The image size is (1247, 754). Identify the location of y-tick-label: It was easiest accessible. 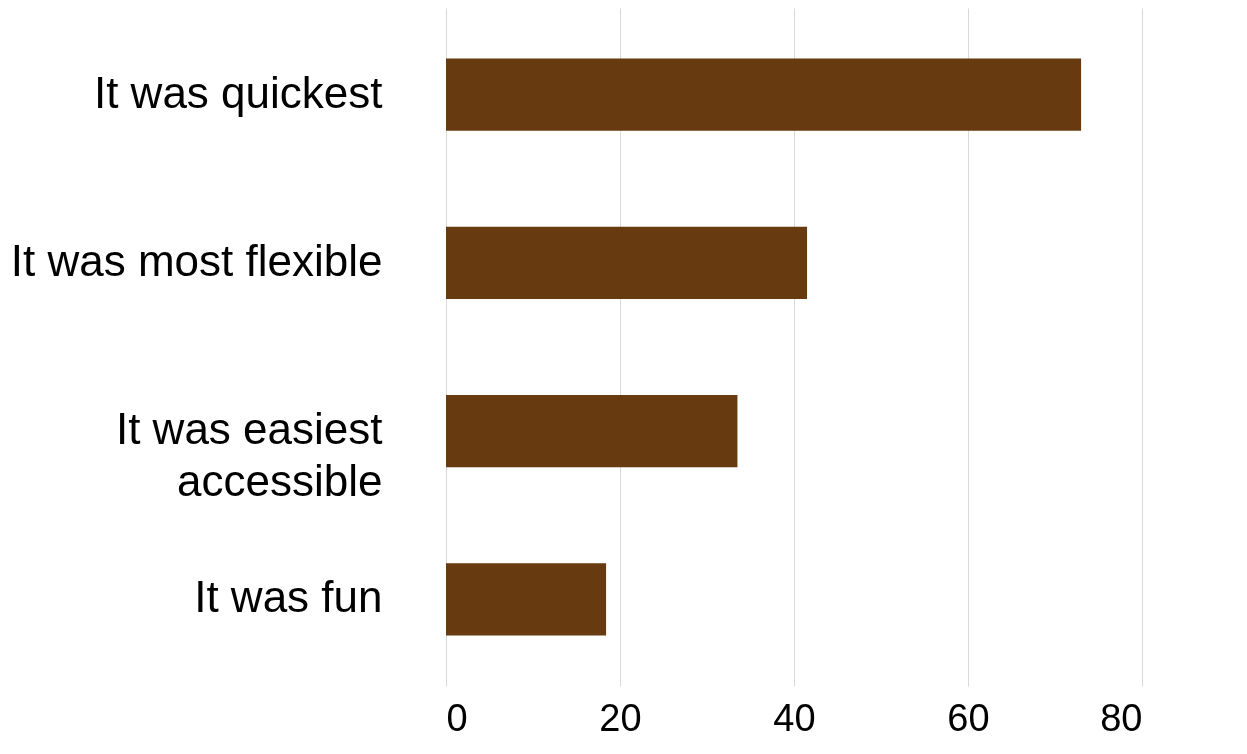
(249, 455).